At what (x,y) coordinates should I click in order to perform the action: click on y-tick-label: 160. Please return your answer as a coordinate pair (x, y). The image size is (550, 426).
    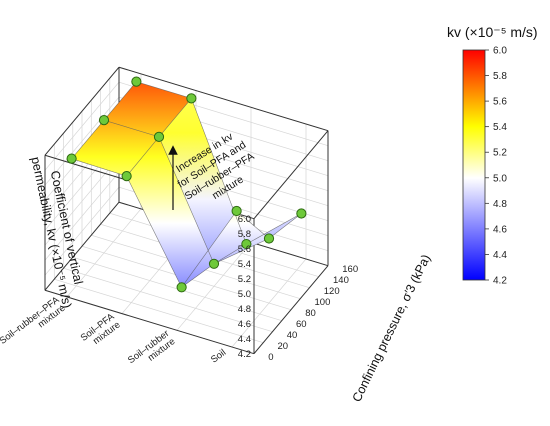
    Looking at the image, I should click on (350, 269).